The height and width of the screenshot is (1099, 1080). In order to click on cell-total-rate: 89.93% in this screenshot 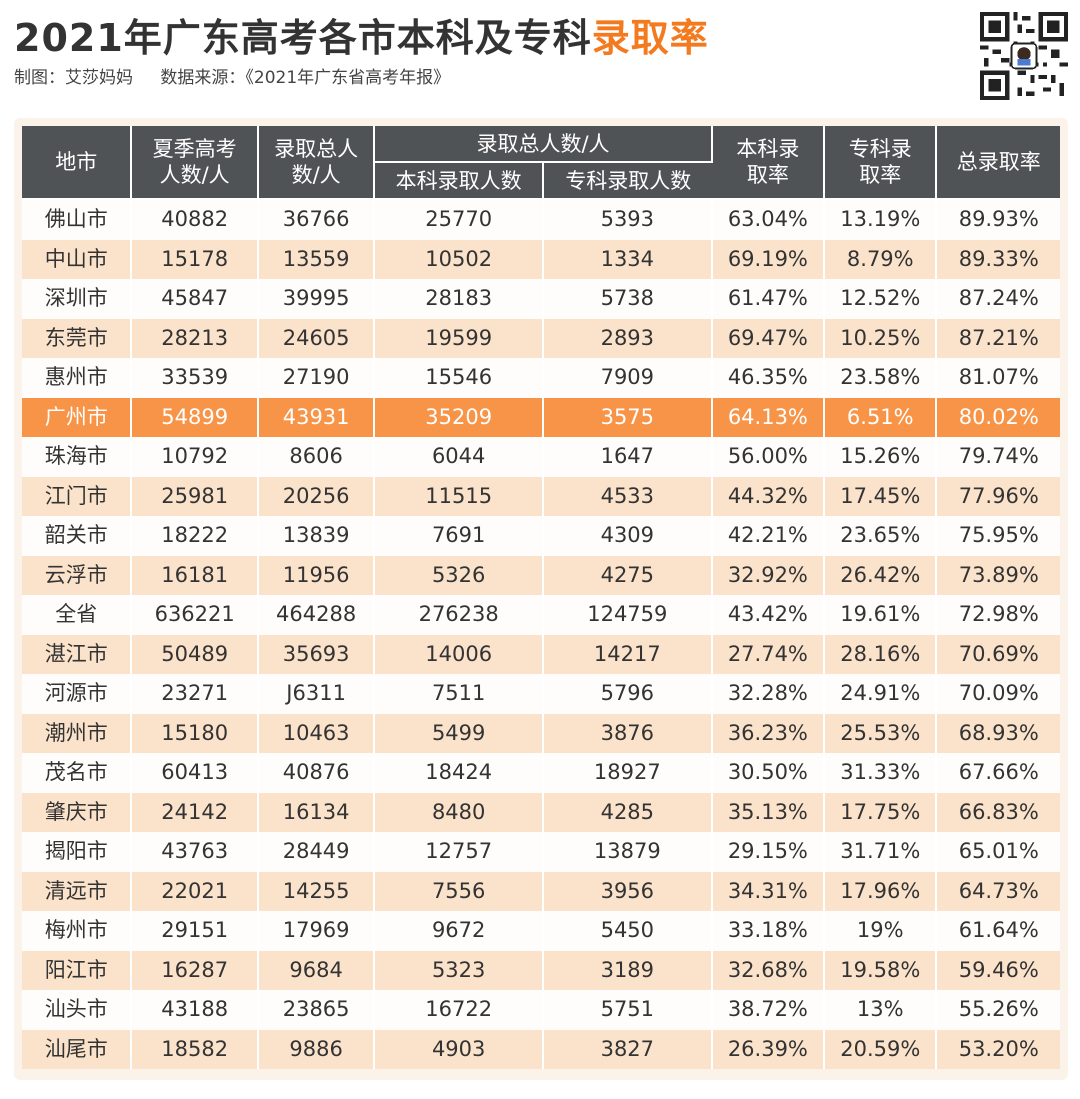, I will do `click(998, 220)`.